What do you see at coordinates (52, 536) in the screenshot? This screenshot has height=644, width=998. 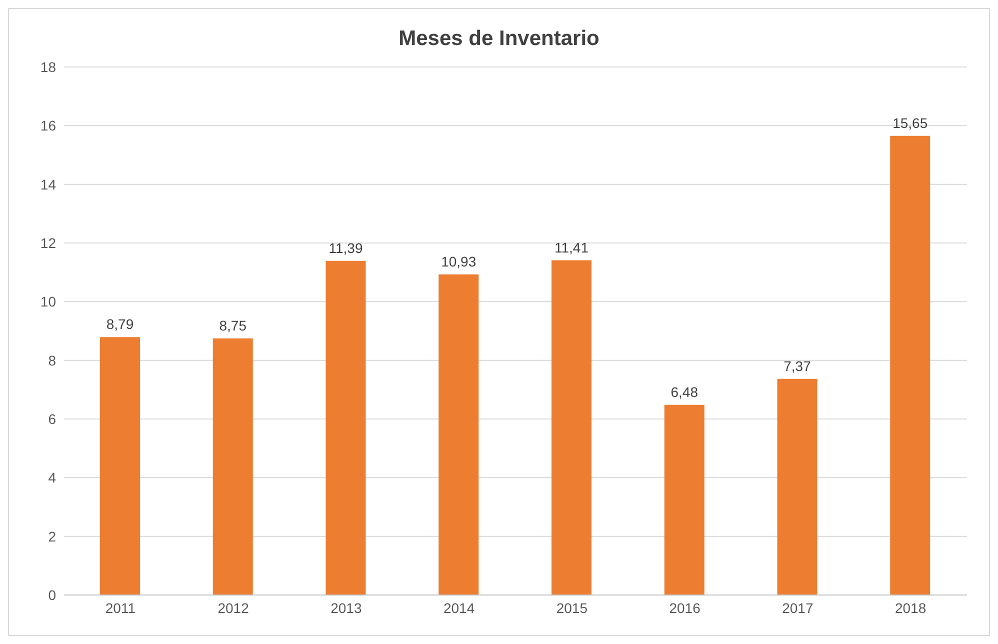 I see `y-tick-label: 2` at bounding box center [52, 536].